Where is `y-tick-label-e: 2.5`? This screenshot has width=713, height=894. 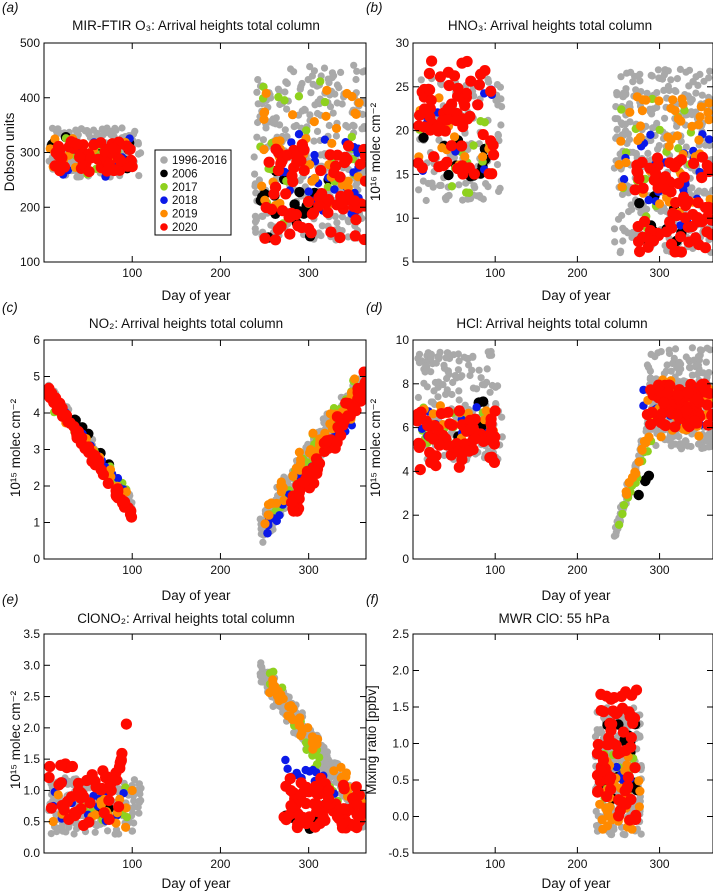
y-tick-label-e: 2.5 is located at coordinates (31, 697).